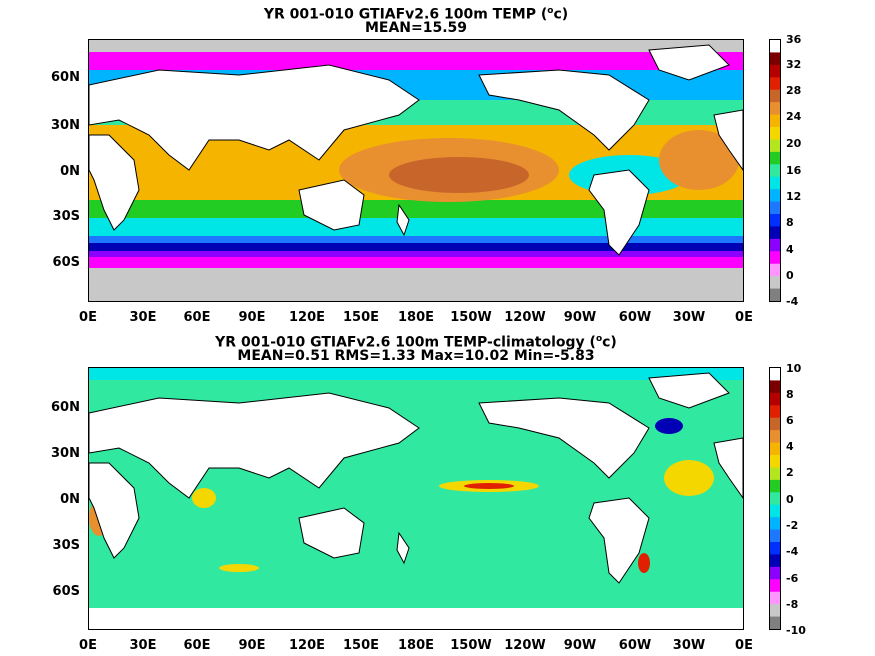 Image resolution: width=875 pixels, height=656 pixels. Describe the element at coordinates (66, 262) in the screenshot. I see `p1-lat-60s: 60S` at that location.